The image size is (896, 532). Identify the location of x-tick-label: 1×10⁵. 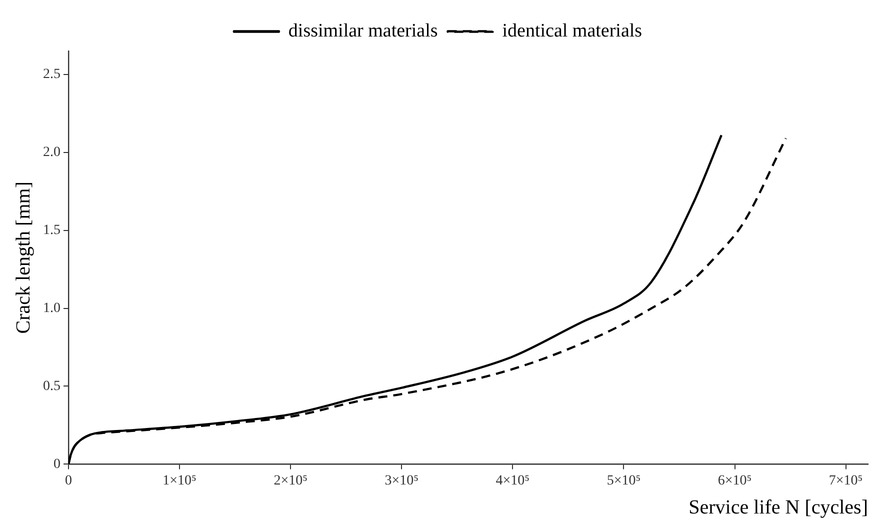
(179, 480).